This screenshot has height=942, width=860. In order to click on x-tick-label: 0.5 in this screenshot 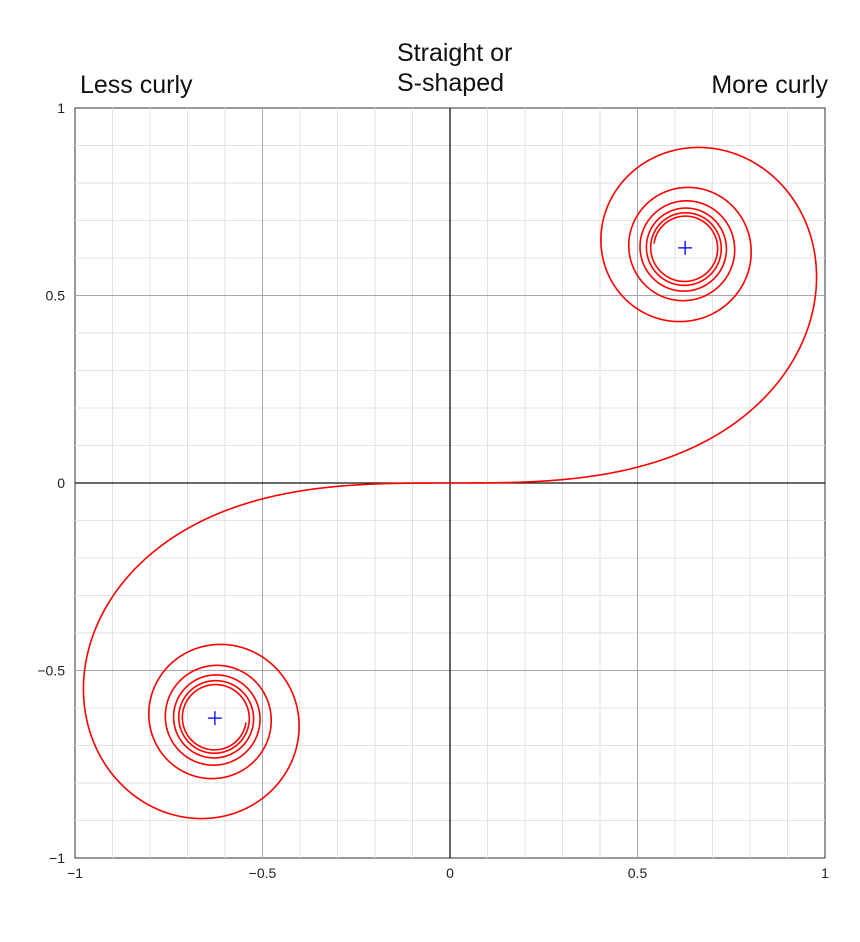, I will do `click(638, 873)`.